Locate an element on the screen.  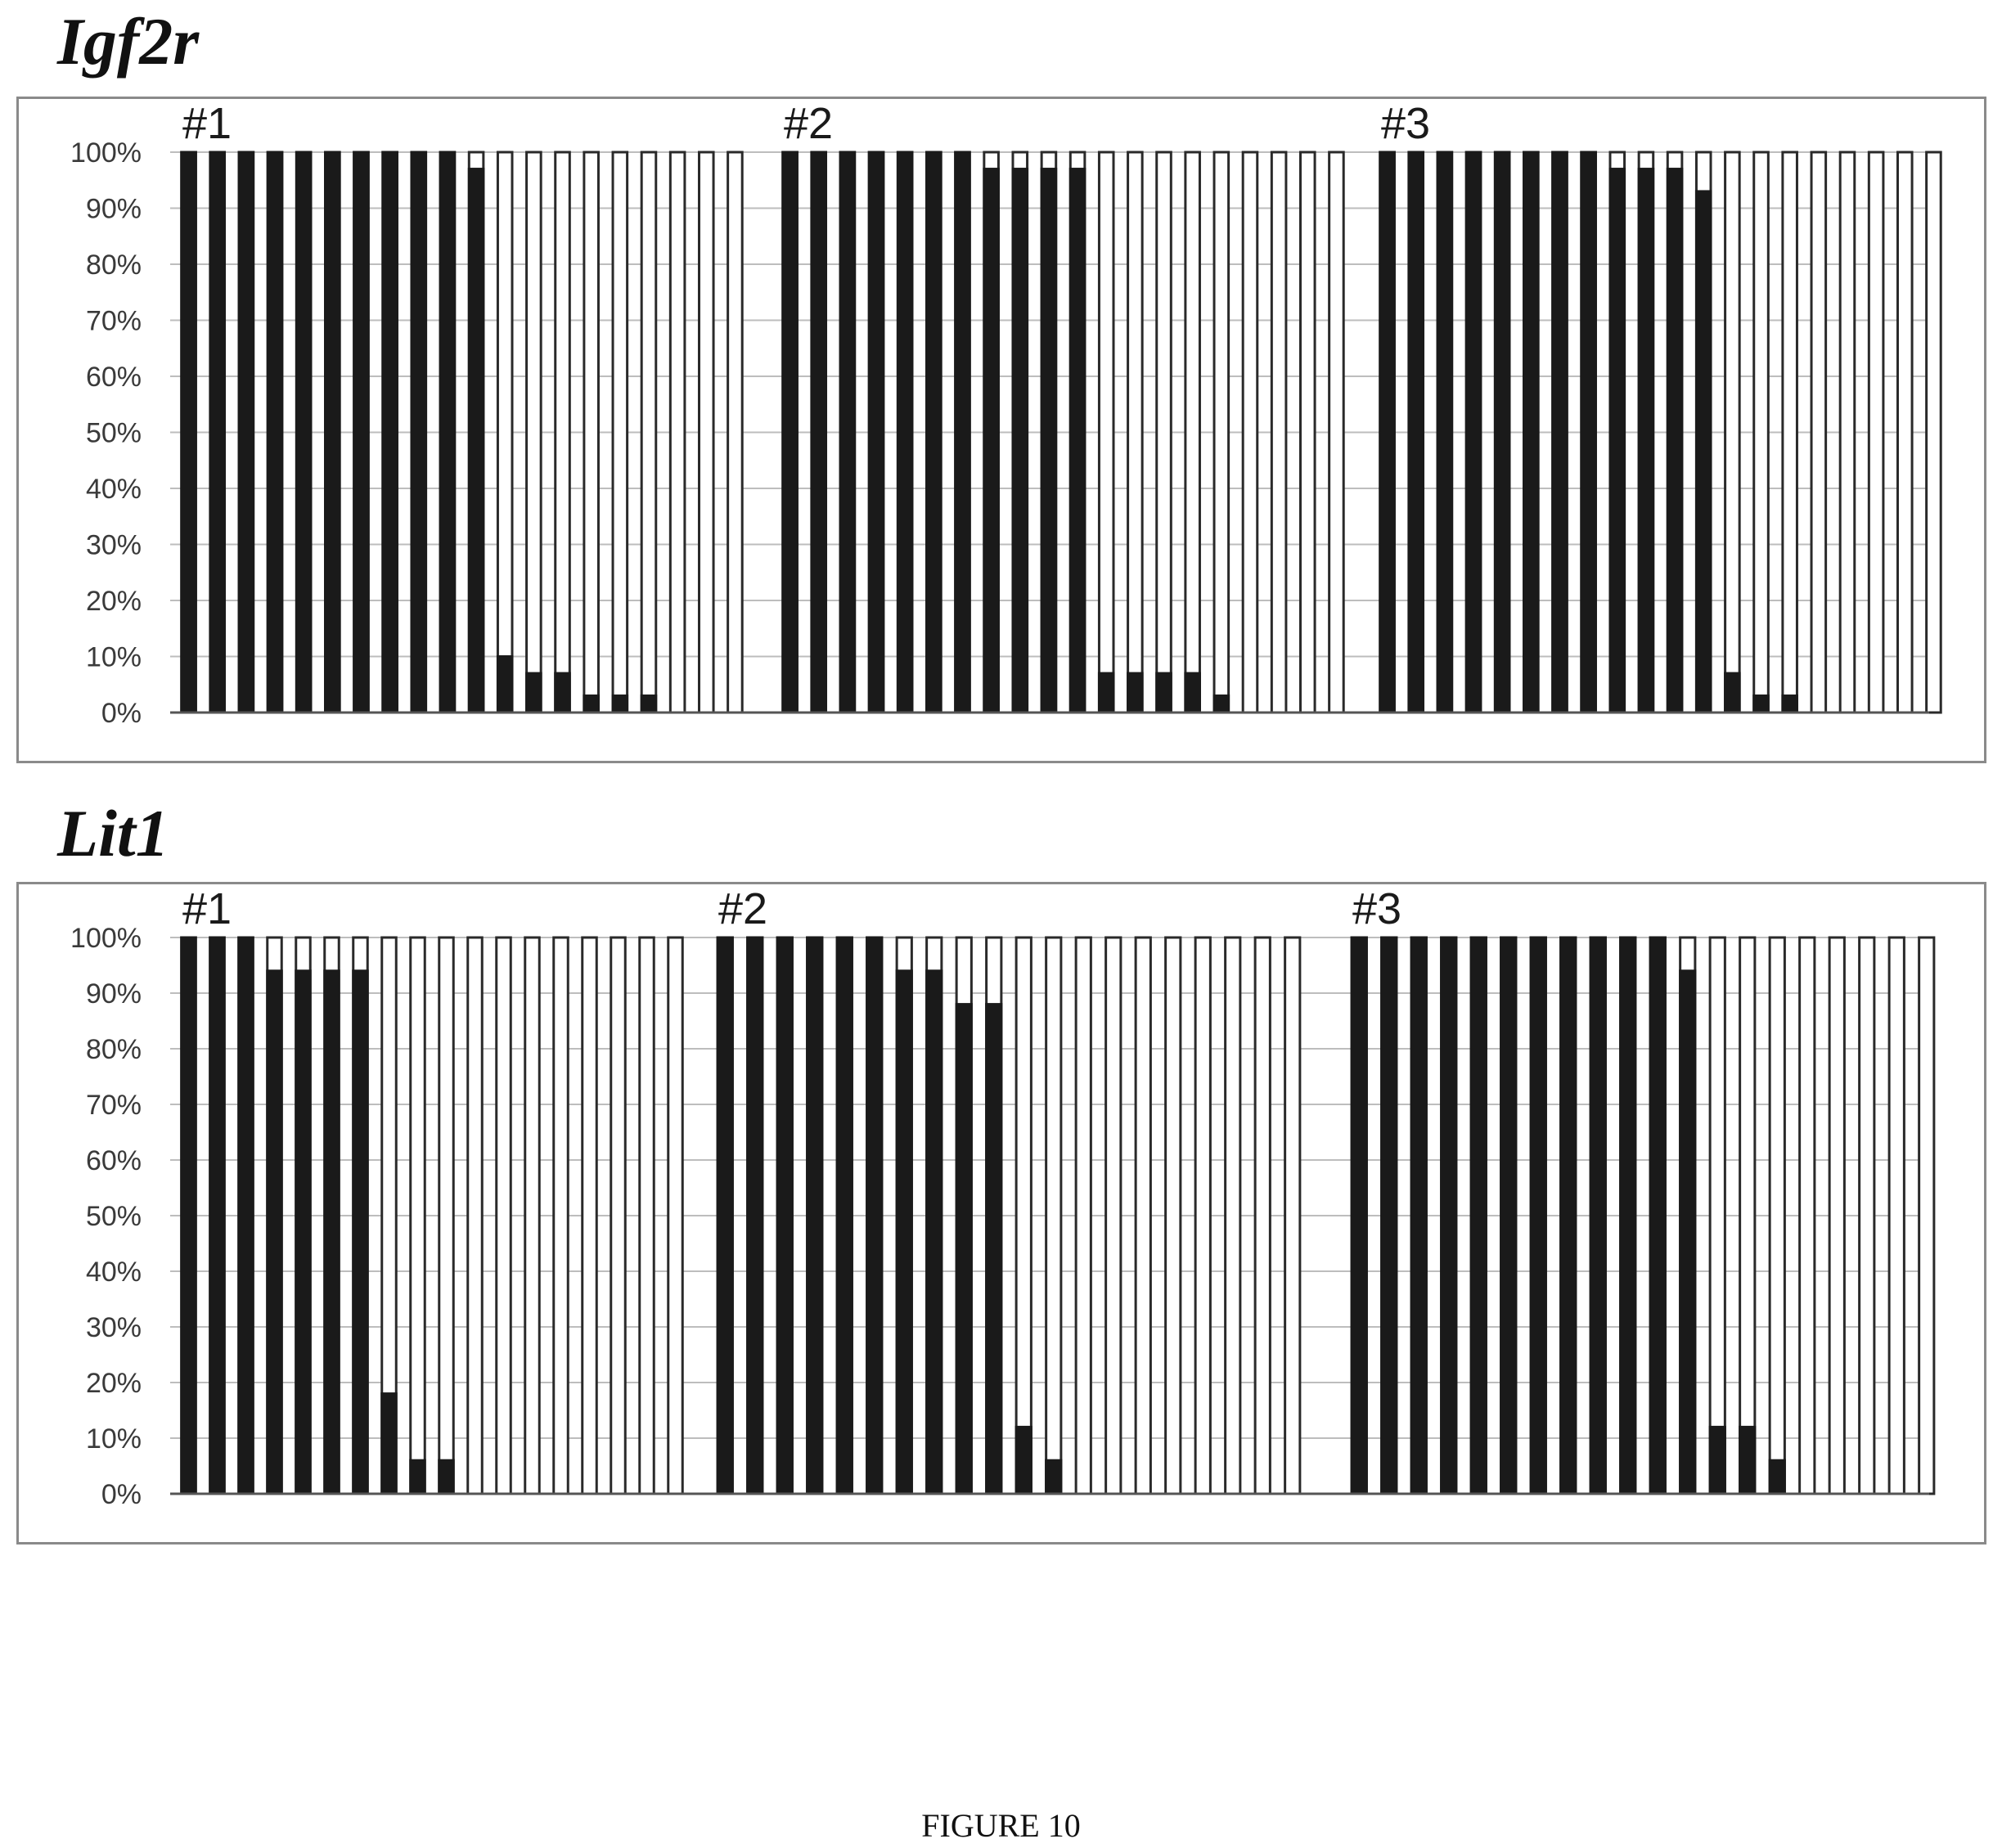
y-tick-label: 0% is located at coordinates (122, 1494).